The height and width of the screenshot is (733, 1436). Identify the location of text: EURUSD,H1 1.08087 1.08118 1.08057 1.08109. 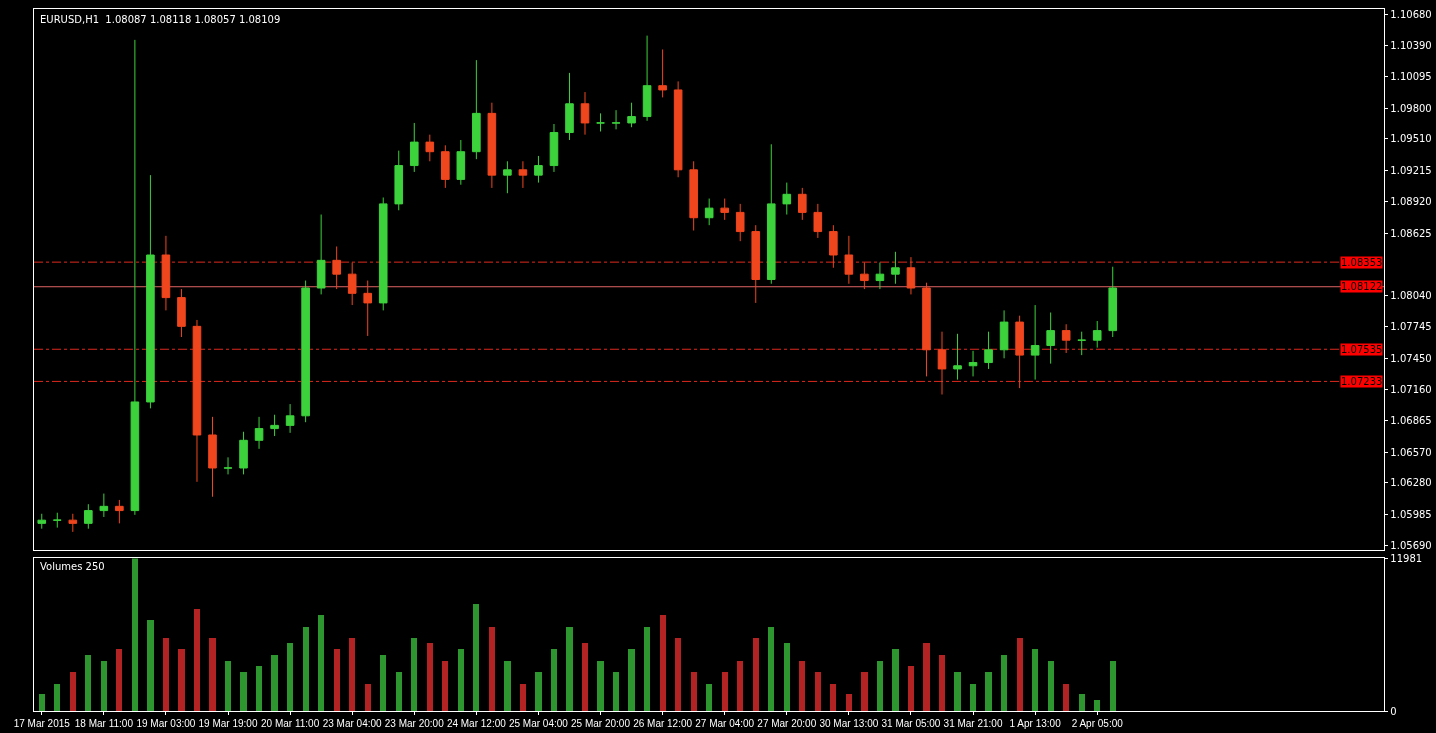
(160, 19).